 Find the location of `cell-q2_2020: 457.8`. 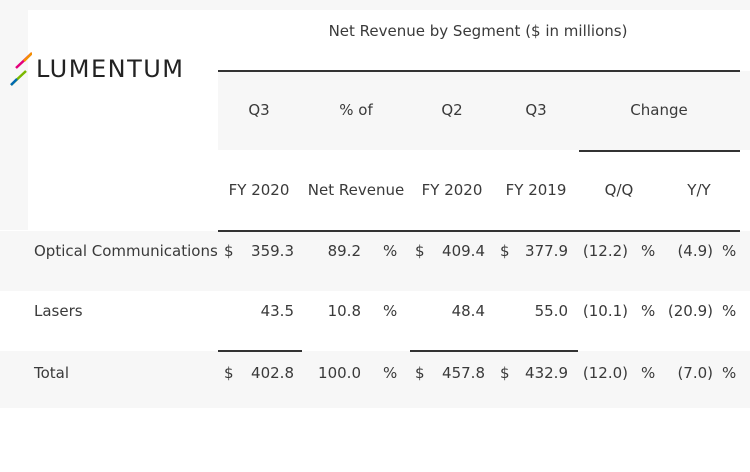

cell-q2_2020: 457.8 is located at coordinates (463, 373).